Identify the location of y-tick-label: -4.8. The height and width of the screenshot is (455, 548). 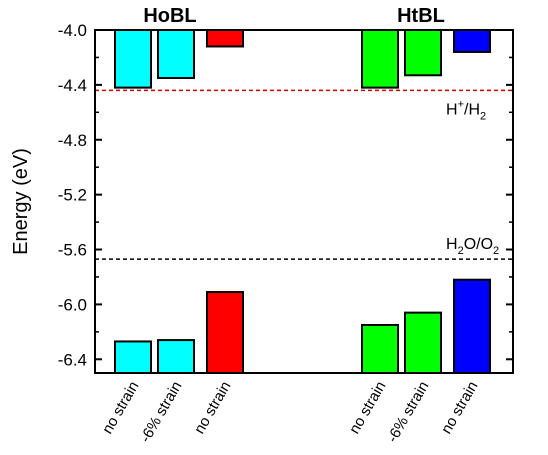
(72, 140).